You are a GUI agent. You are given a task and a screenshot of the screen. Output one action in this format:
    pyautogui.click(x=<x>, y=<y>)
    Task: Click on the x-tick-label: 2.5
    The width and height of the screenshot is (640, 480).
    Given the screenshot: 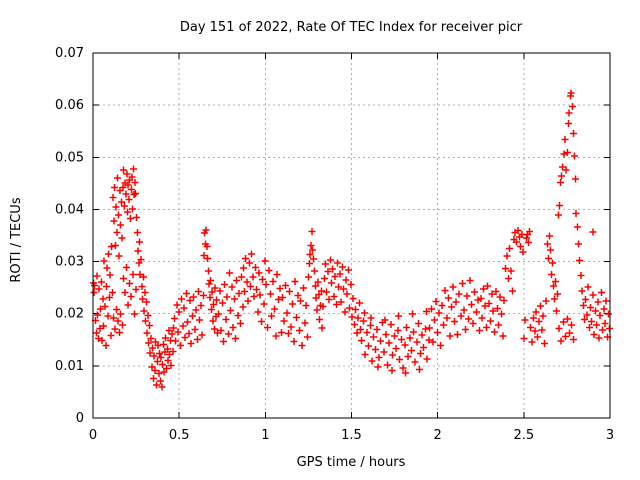 What is the action you would take?
    pyautogui.click(x=523, y=435)
    